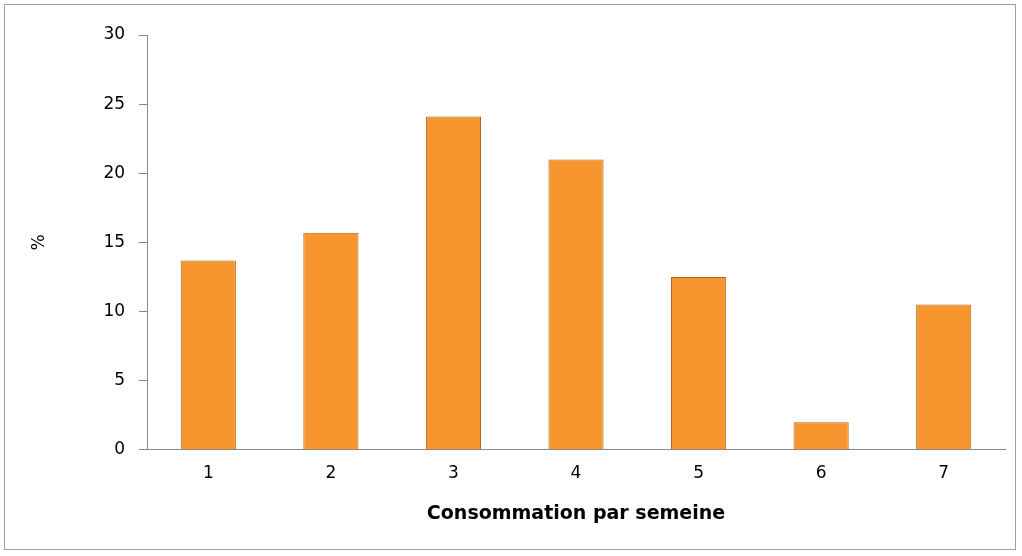 This screenshot has height=556, width=1022. Describe the element at coordinates (120, 379) in the screenshot. I see `y-tick-label: 5` at that location.